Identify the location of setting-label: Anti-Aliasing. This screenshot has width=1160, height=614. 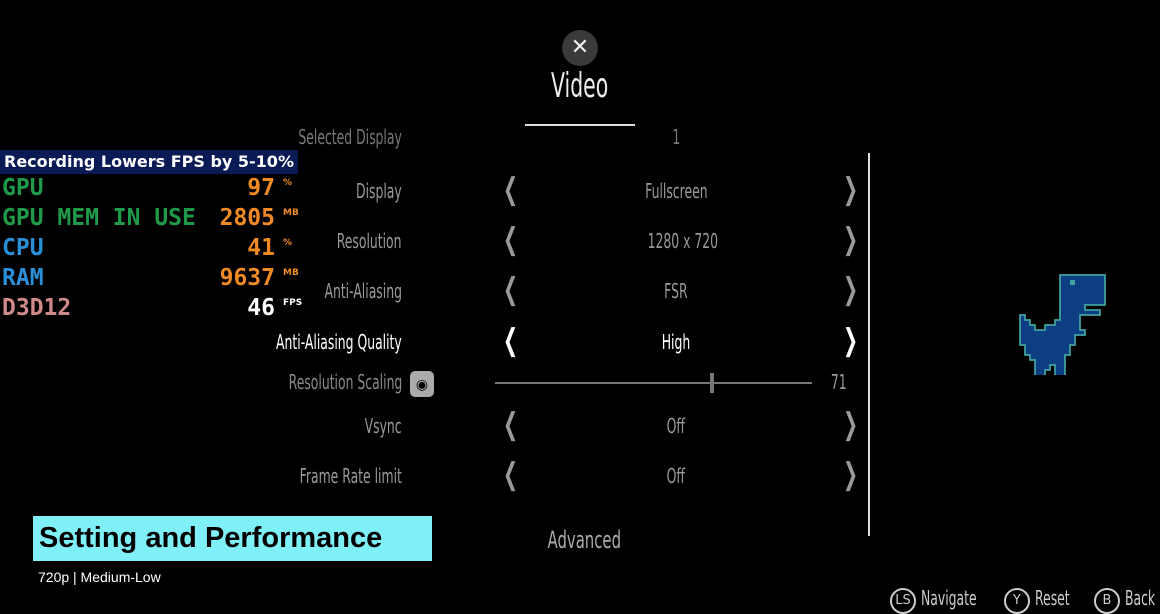
(363, 291).